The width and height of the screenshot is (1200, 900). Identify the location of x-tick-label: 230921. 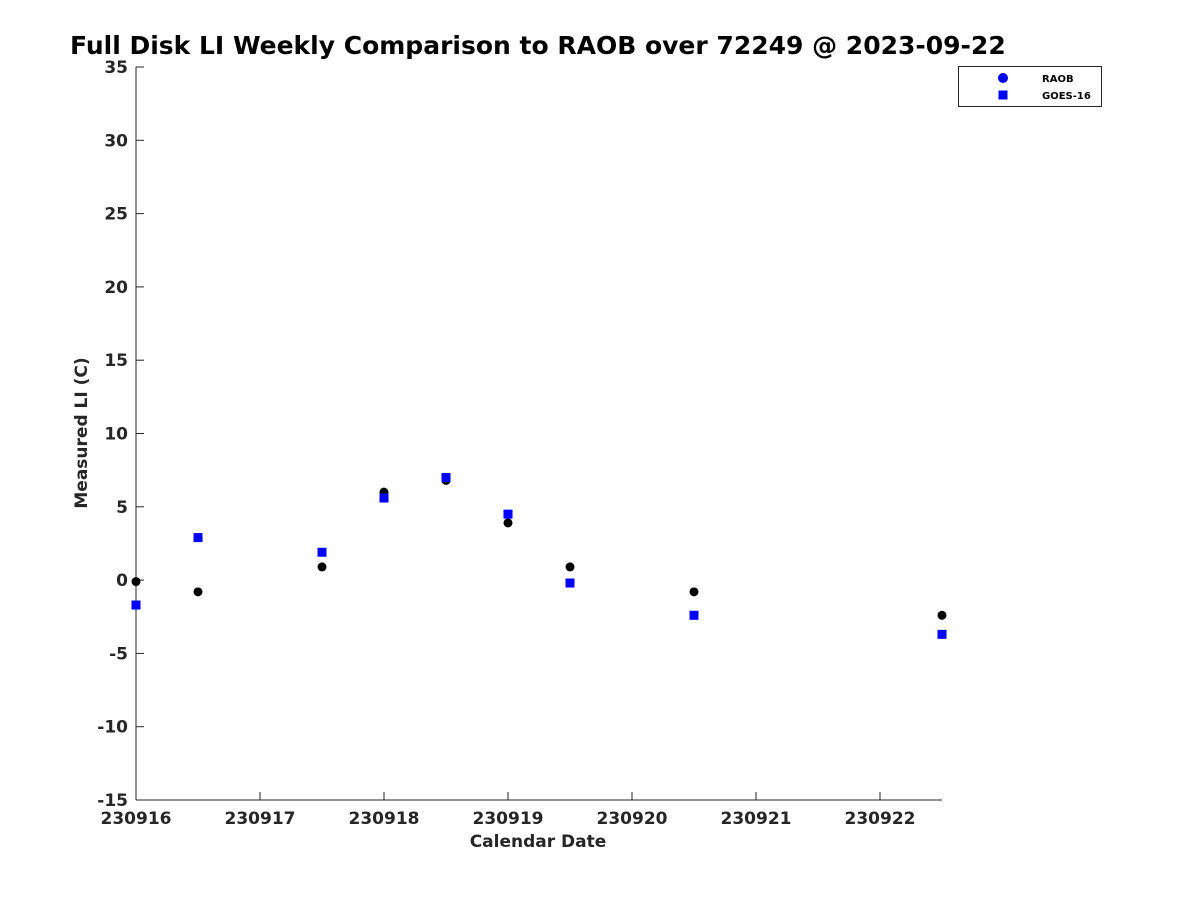
(756, 819).